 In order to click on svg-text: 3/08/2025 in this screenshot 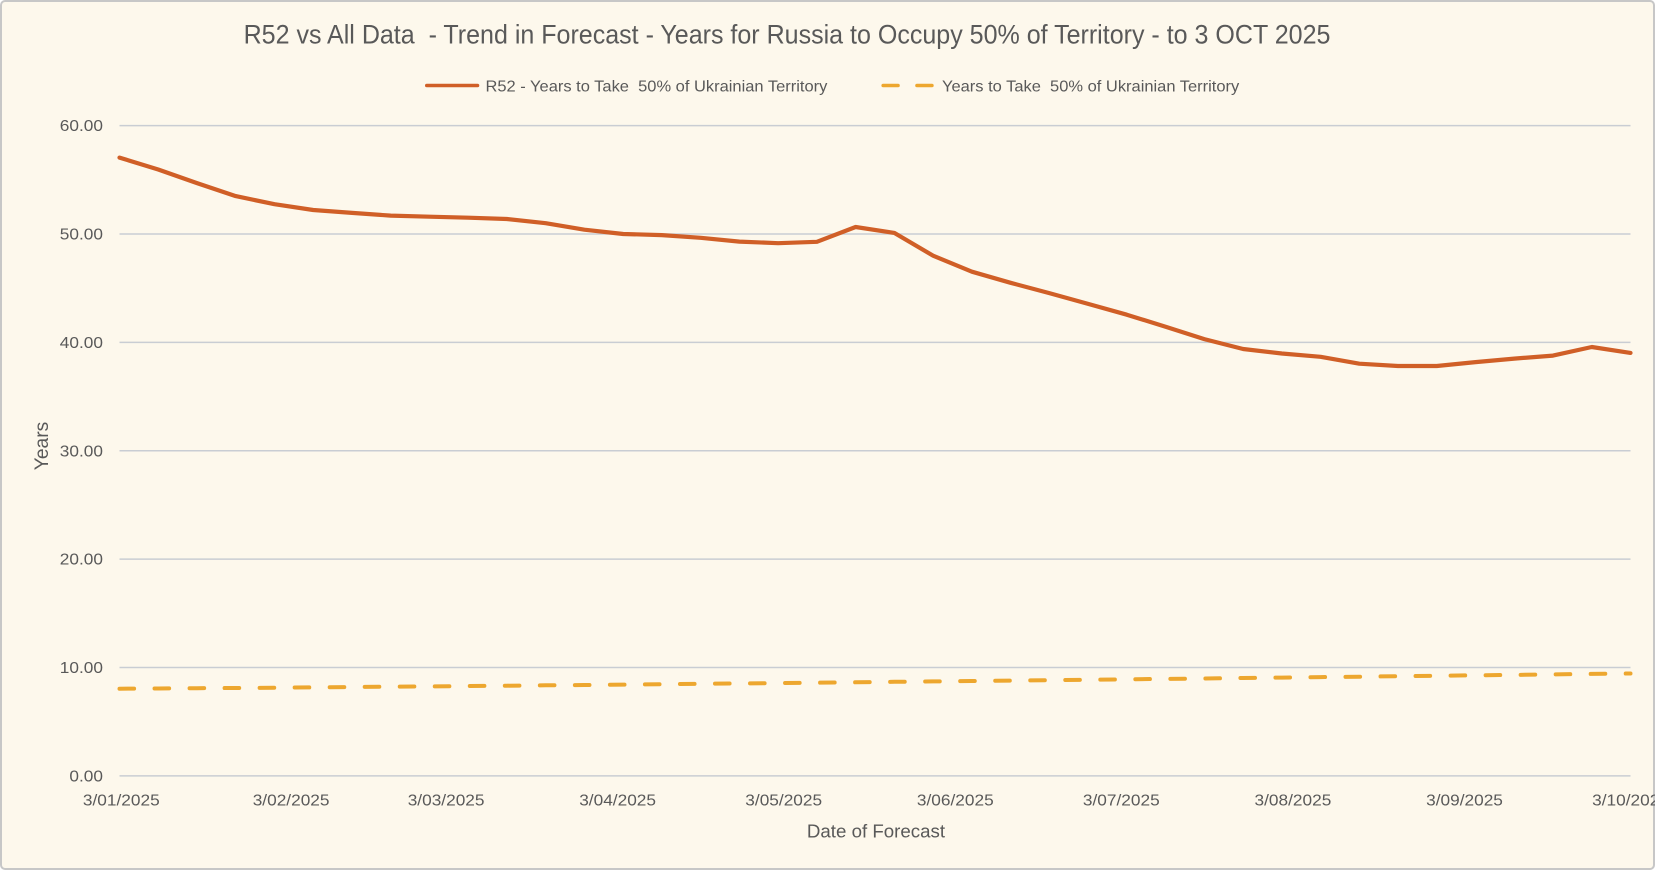, I will do `click(1292, 800)`.